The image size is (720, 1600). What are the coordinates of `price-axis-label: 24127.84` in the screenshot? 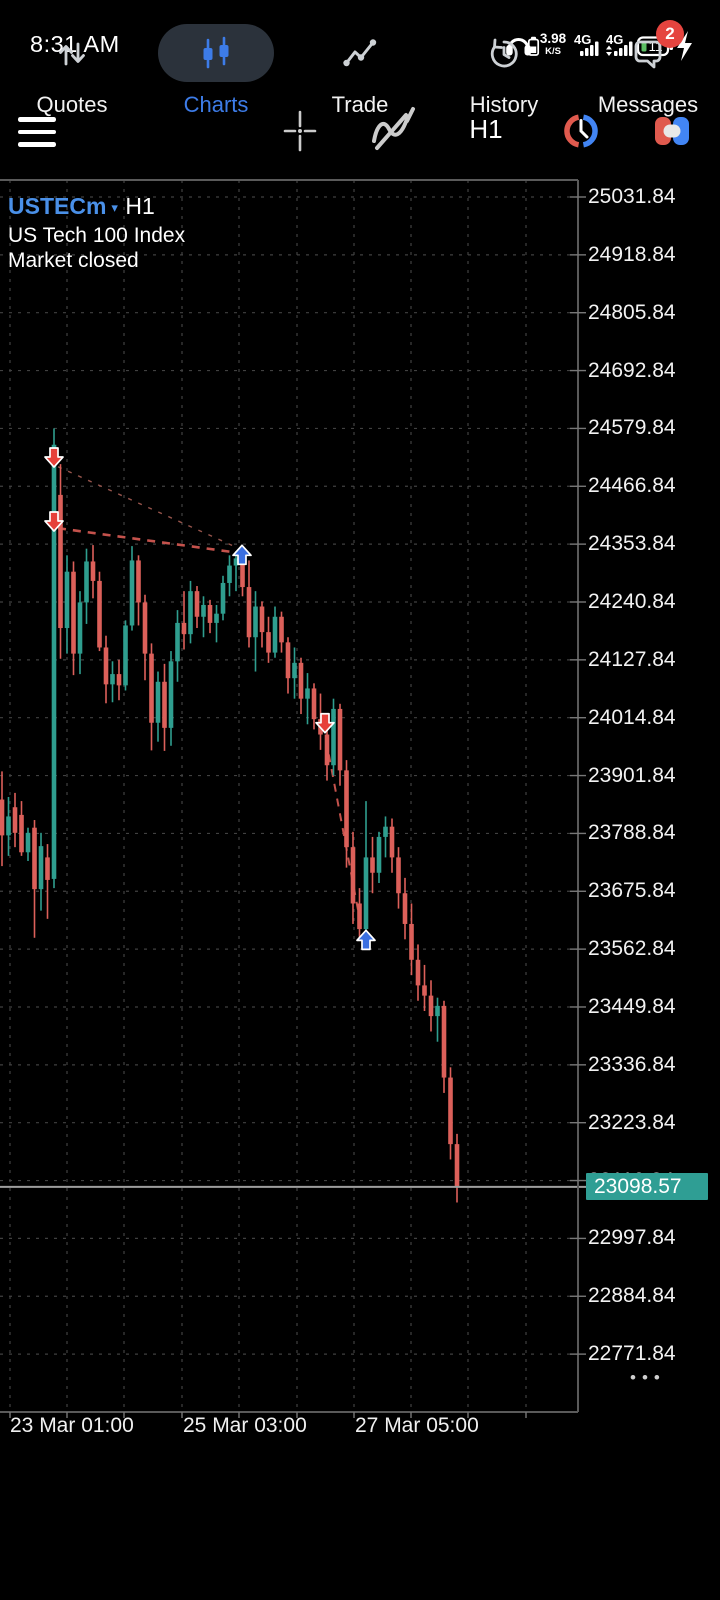 It's located at (632, 659).